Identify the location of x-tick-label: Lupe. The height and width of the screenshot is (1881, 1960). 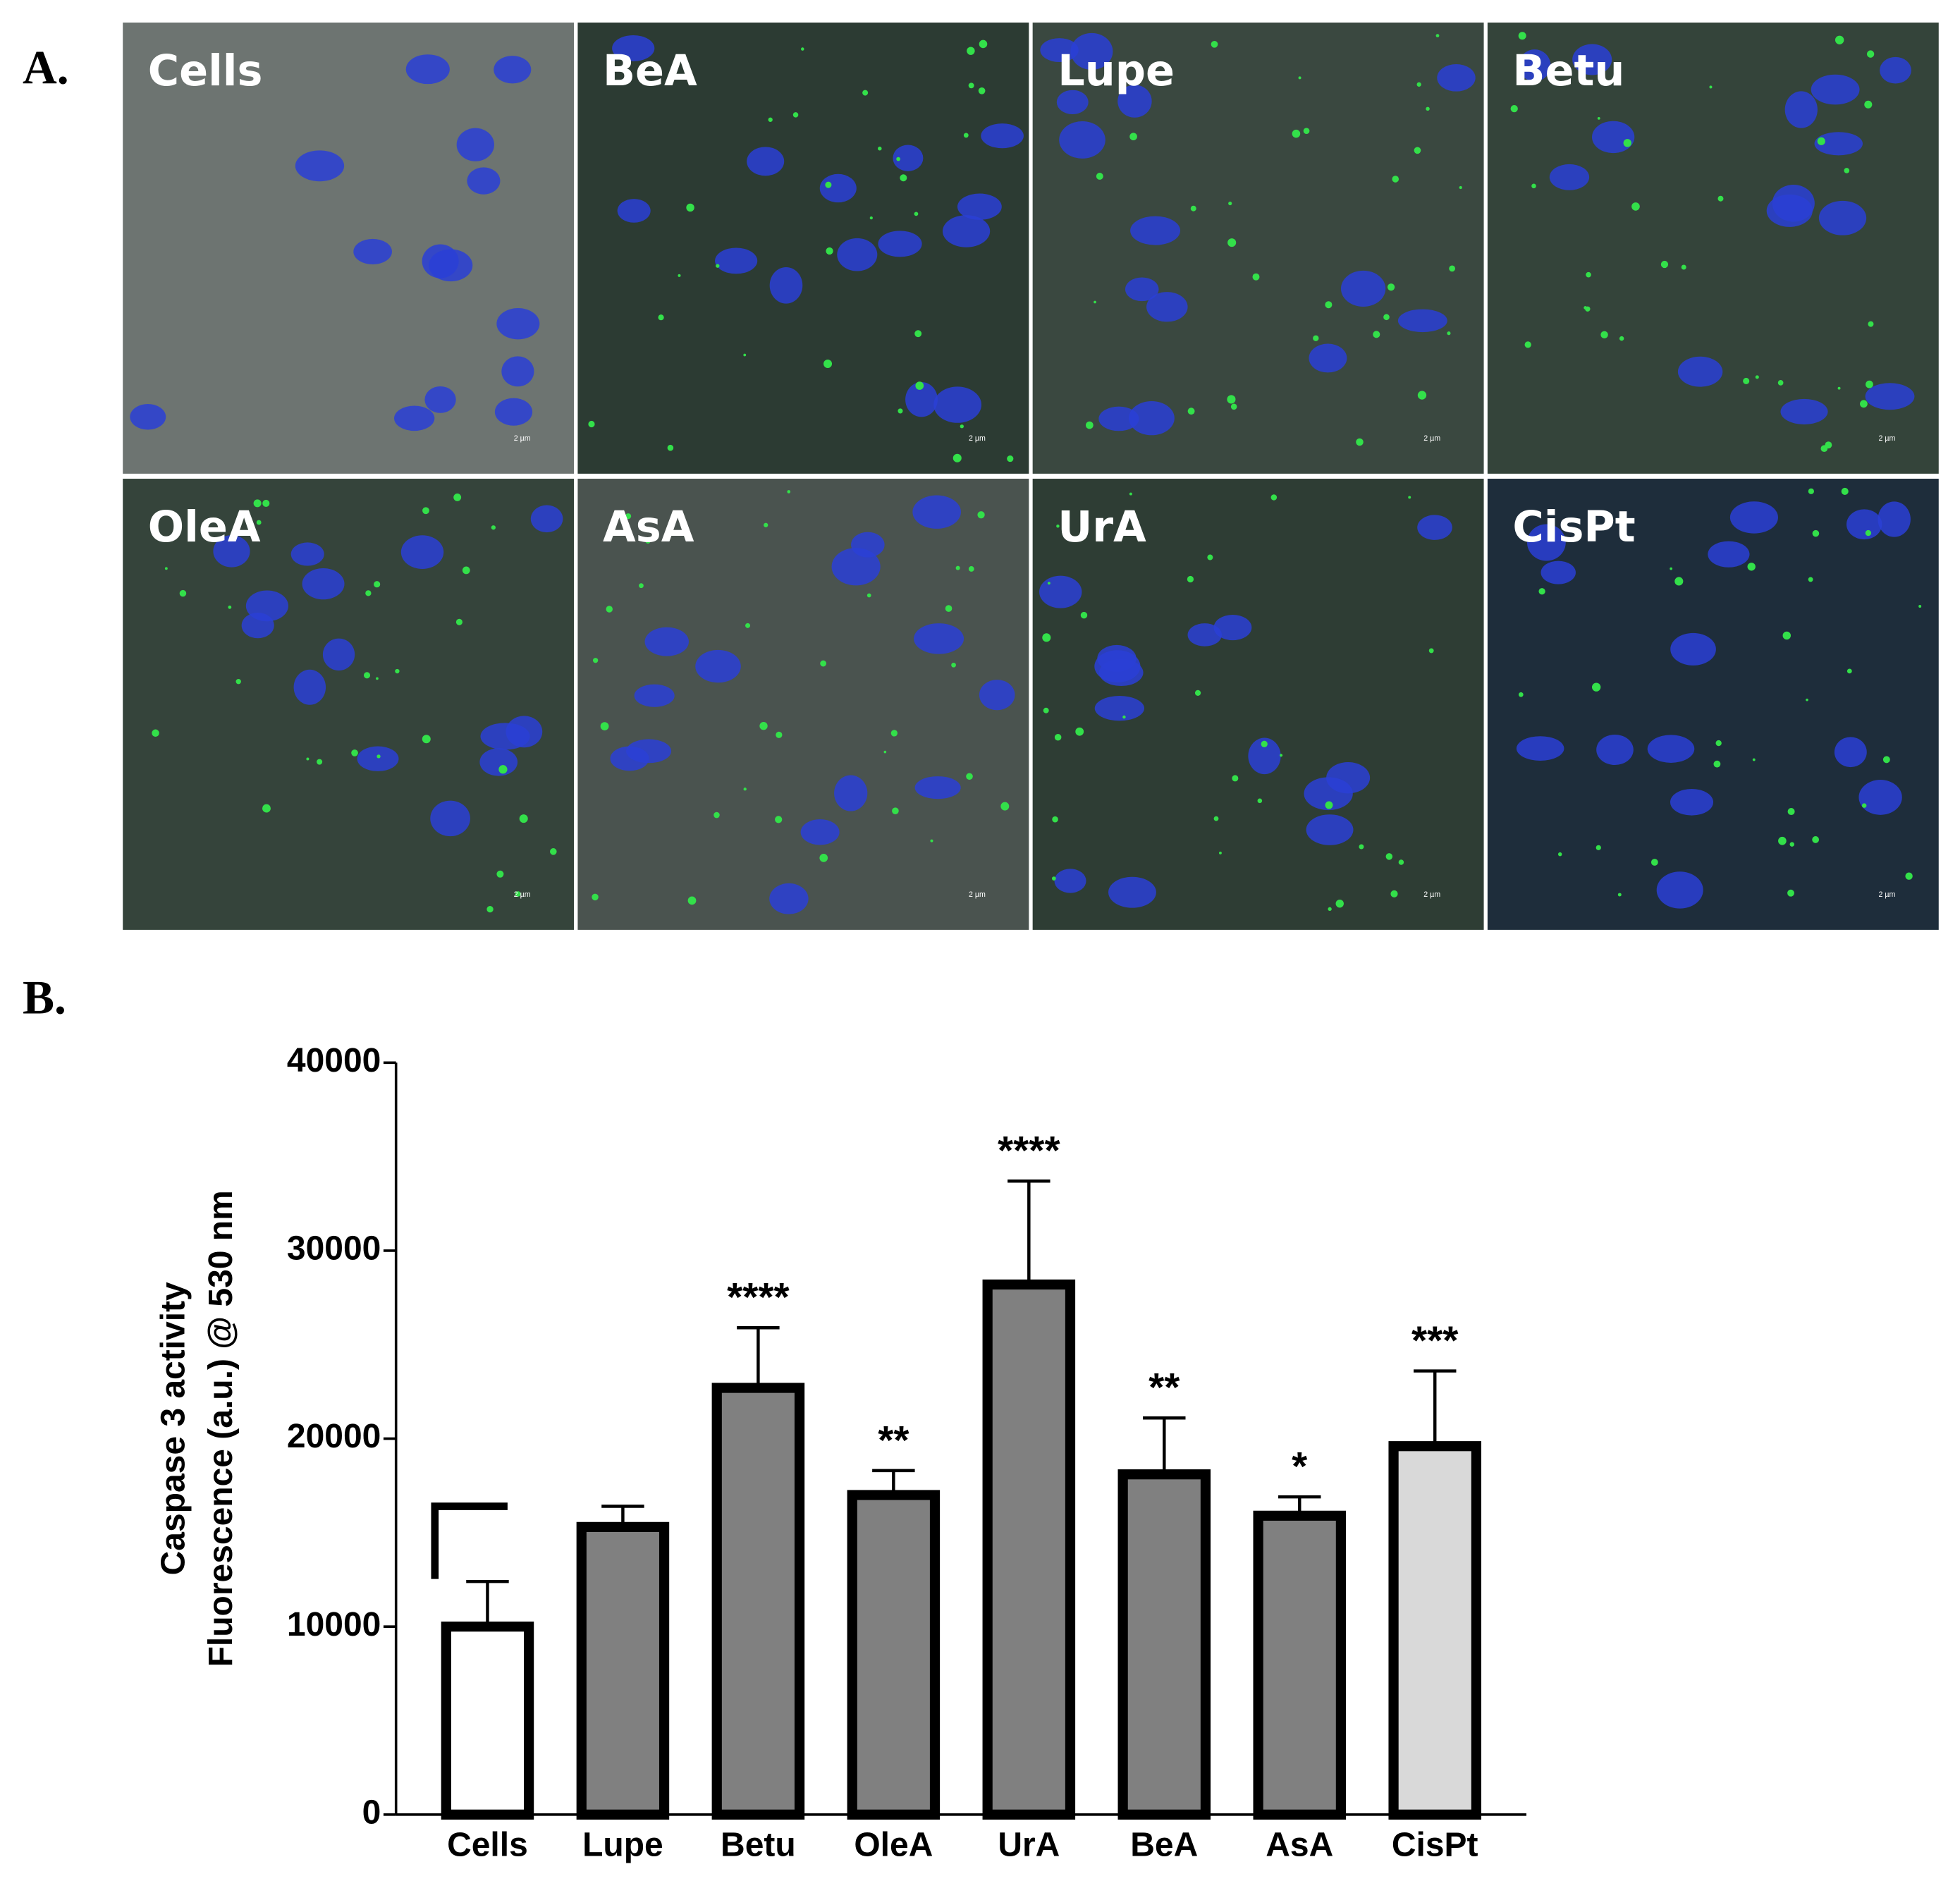
(622, 1845).